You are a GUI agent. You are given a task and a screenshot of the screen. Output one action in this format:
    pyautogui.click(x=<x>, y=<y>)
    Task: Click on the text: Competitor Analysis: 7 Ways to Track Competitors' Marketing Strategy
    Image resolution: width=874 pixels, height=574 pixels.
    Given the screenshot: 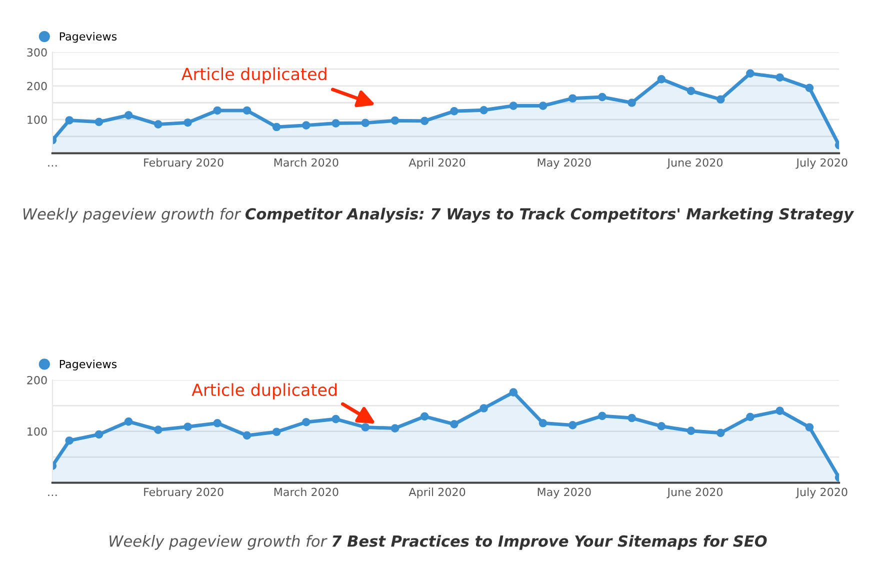 What is the action you would take?
    pyautogui.click(x=549, y=215)
    